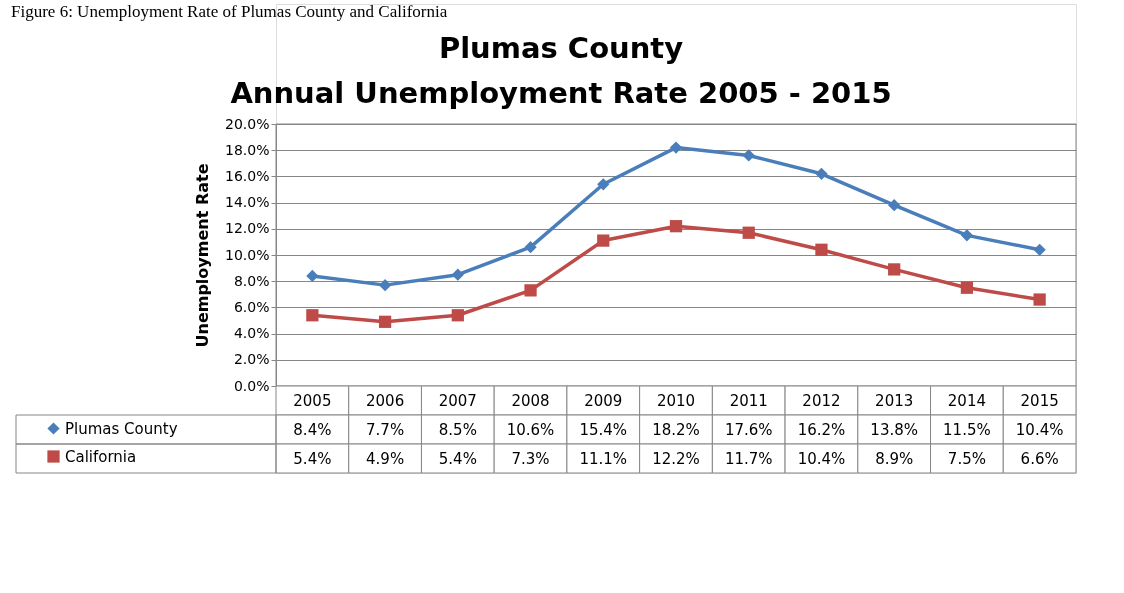 The image size is (1124, 593). Describe the element at coordinates (247, 123) in the screenshot. I see `y-tick-label: 20.0%` at that location.